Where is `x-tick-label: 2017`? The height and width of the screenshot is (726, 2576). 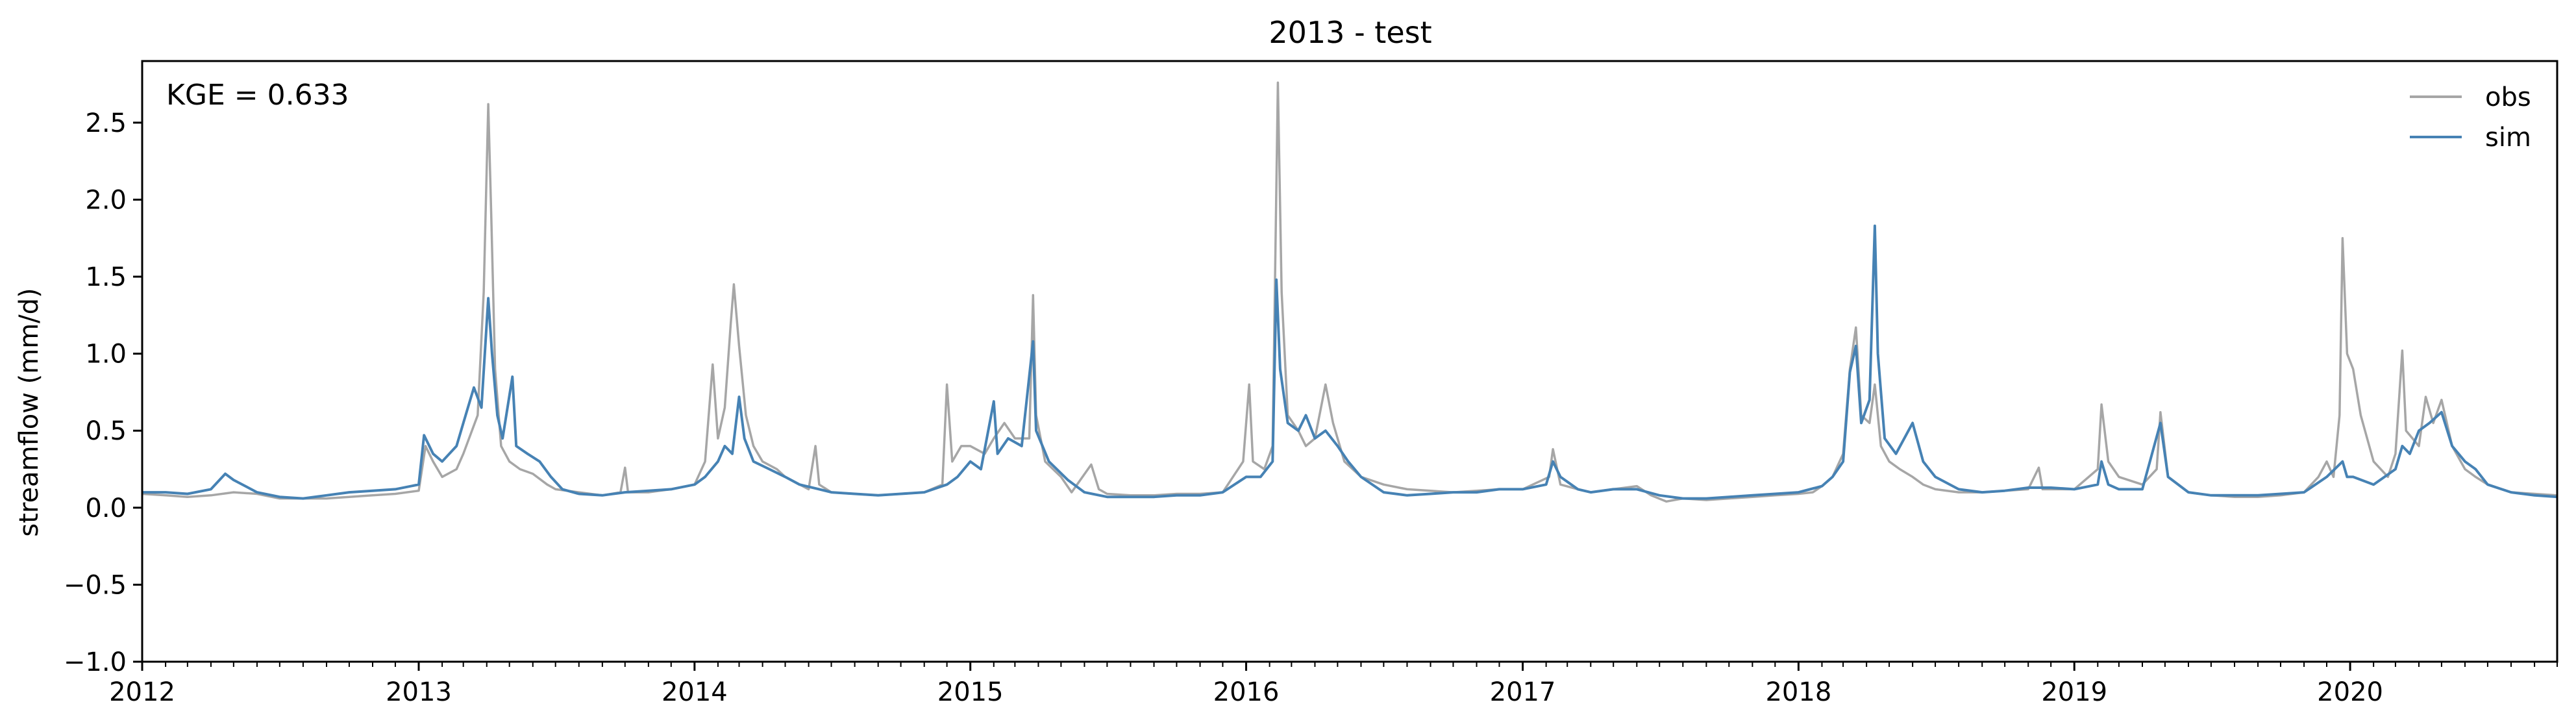
x-tick-label: 2017 is located at coordinates (1523, 692).